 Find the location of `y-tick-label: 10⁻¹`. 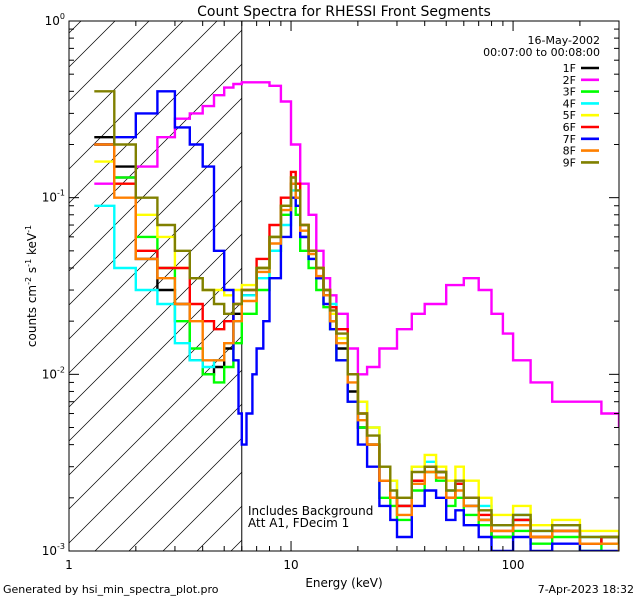

y-tick-label: 10⁻¹ is located at coordinates (53, 197).